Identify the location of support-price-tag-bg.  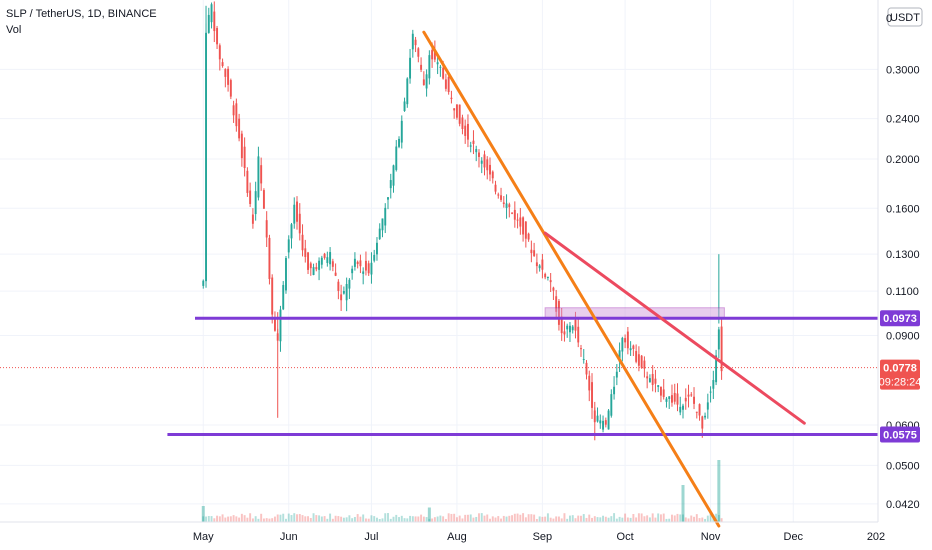
(900, 434).